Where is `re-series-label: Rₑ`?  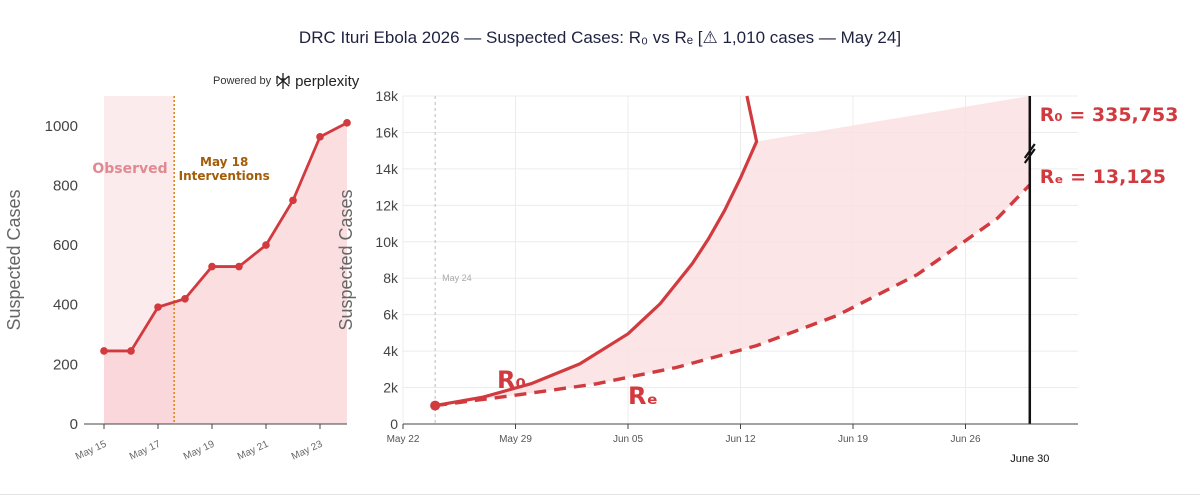
re-series-label: Rₑ is located at coordinates (643, 396).